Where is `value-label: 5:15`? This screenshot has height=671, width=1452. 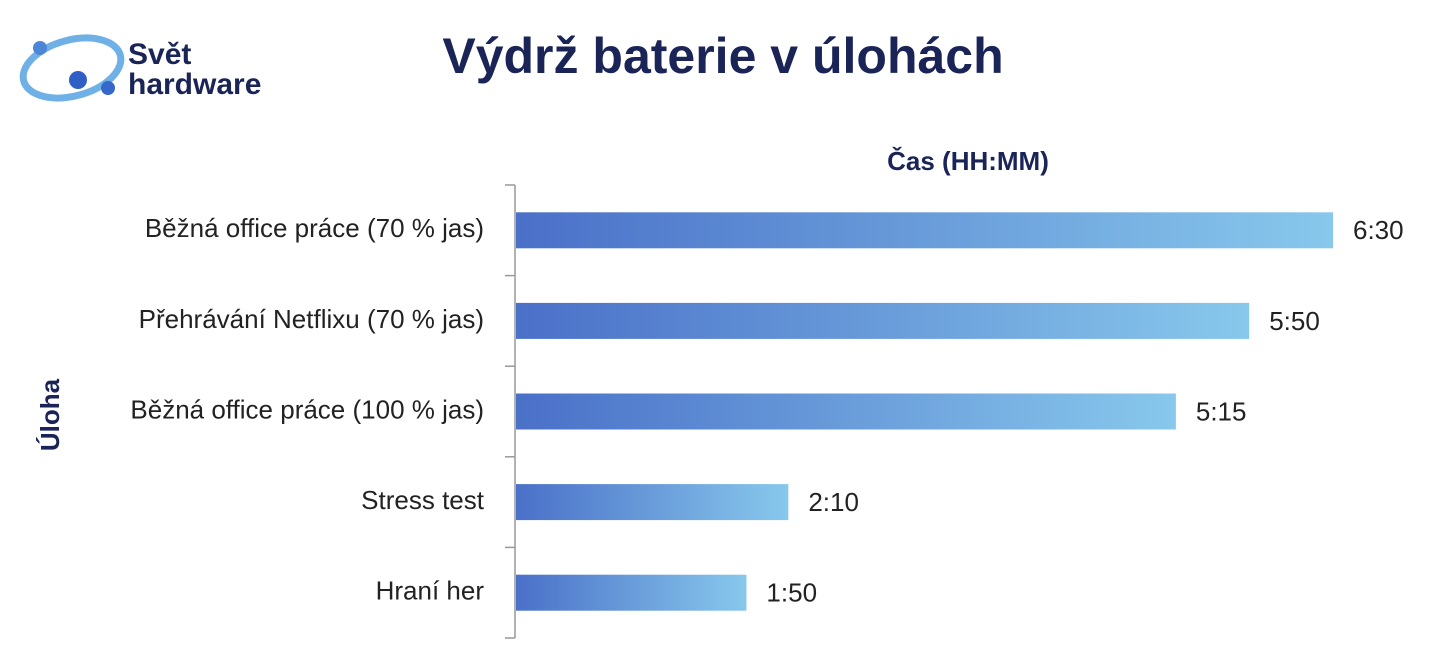 value-label: 5:15 is located at coordinates (1221, 411).